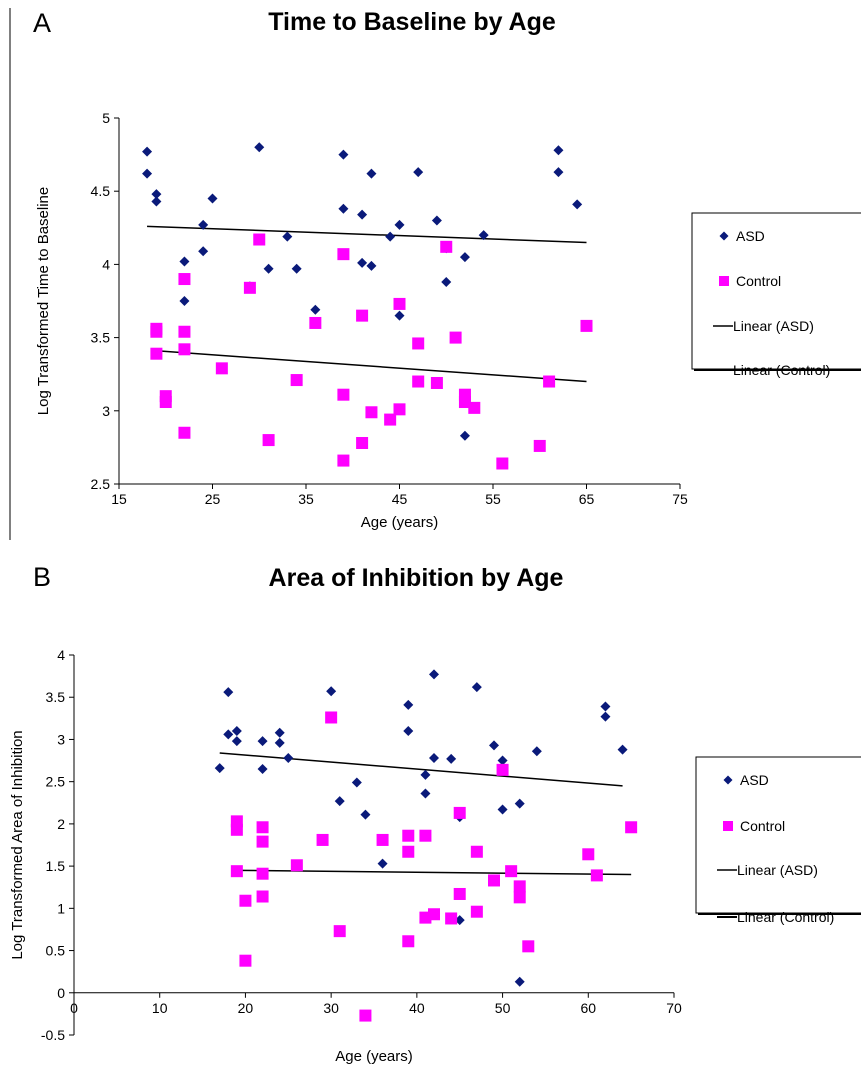 This screenshot has height=1068, width=861. What do you see at coordinates (17, 844) in the screenshot?
I see `y-axis-label: Log Transformed Area of Inhibition` at bounding box center [17, 844].